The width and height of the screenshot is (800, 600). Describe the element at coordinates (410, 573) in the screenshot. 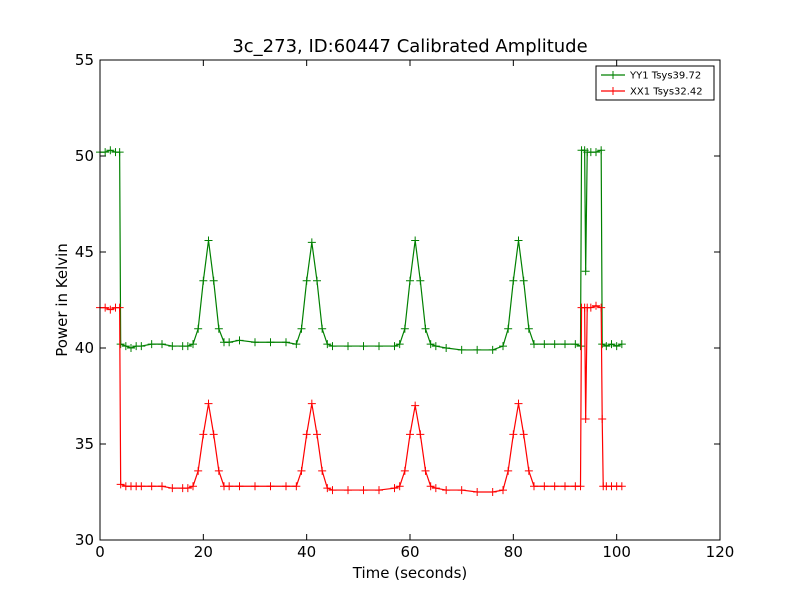

I see `x-axis-label: Time (seconds)` at that location.